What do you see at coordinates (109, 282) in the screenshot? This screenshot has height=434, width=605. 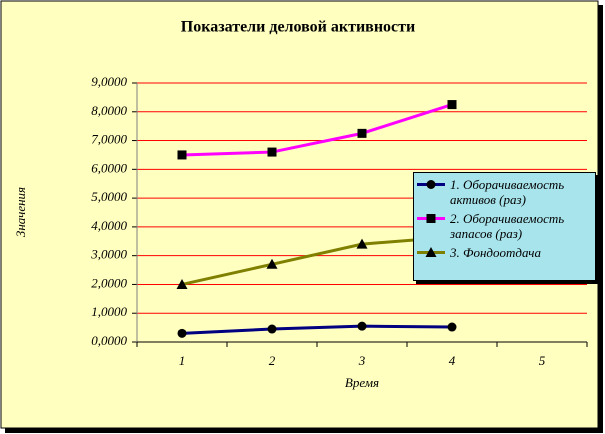 I see `y-tick-label: 2,0000` at bounding box center [109, 282].